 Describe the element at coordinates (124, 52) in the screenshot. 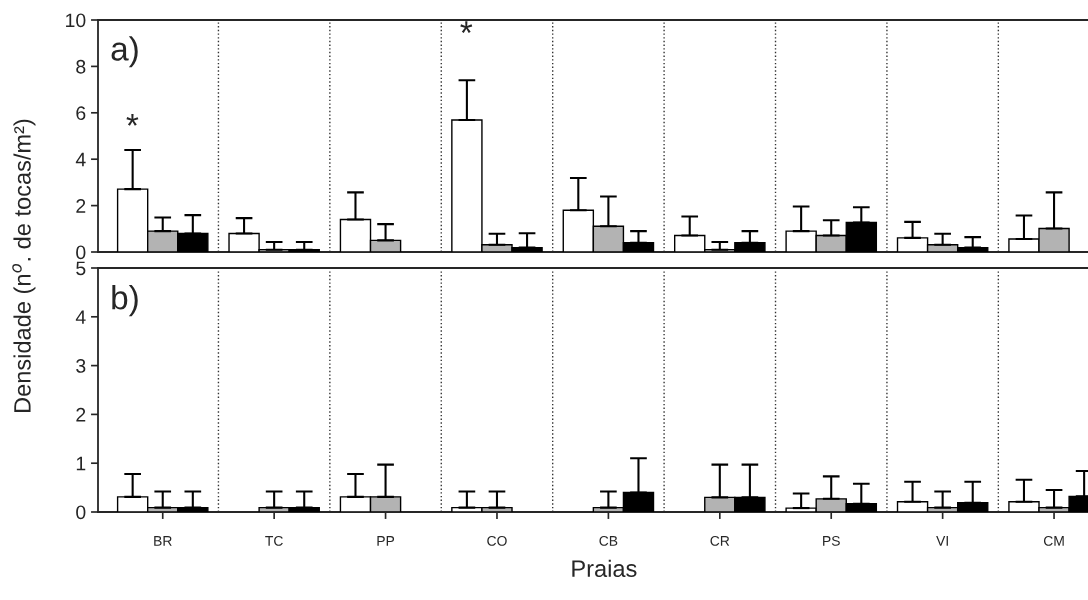

I see `annotation: a)` at that location.